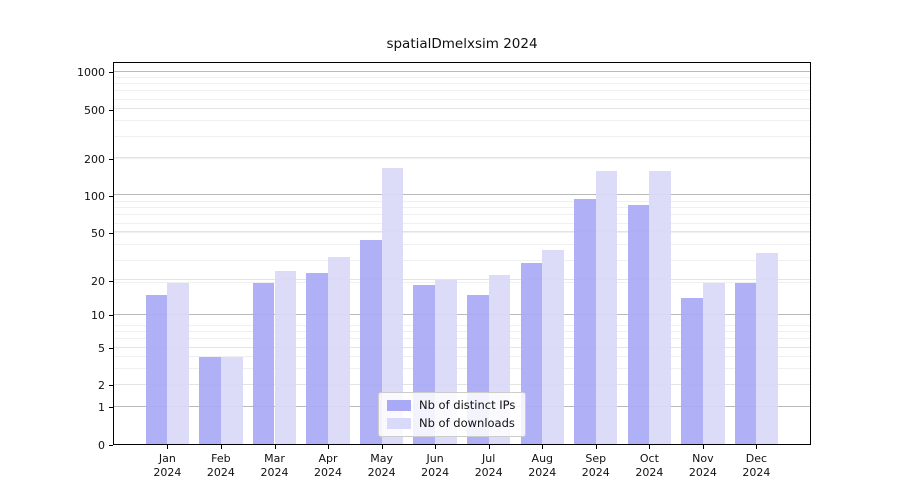 The width and height of the screenshot is (900, 500). Describe the element at coordinates (553, 346) in the screenshot. I see `bar-downloads-aug` at that location.